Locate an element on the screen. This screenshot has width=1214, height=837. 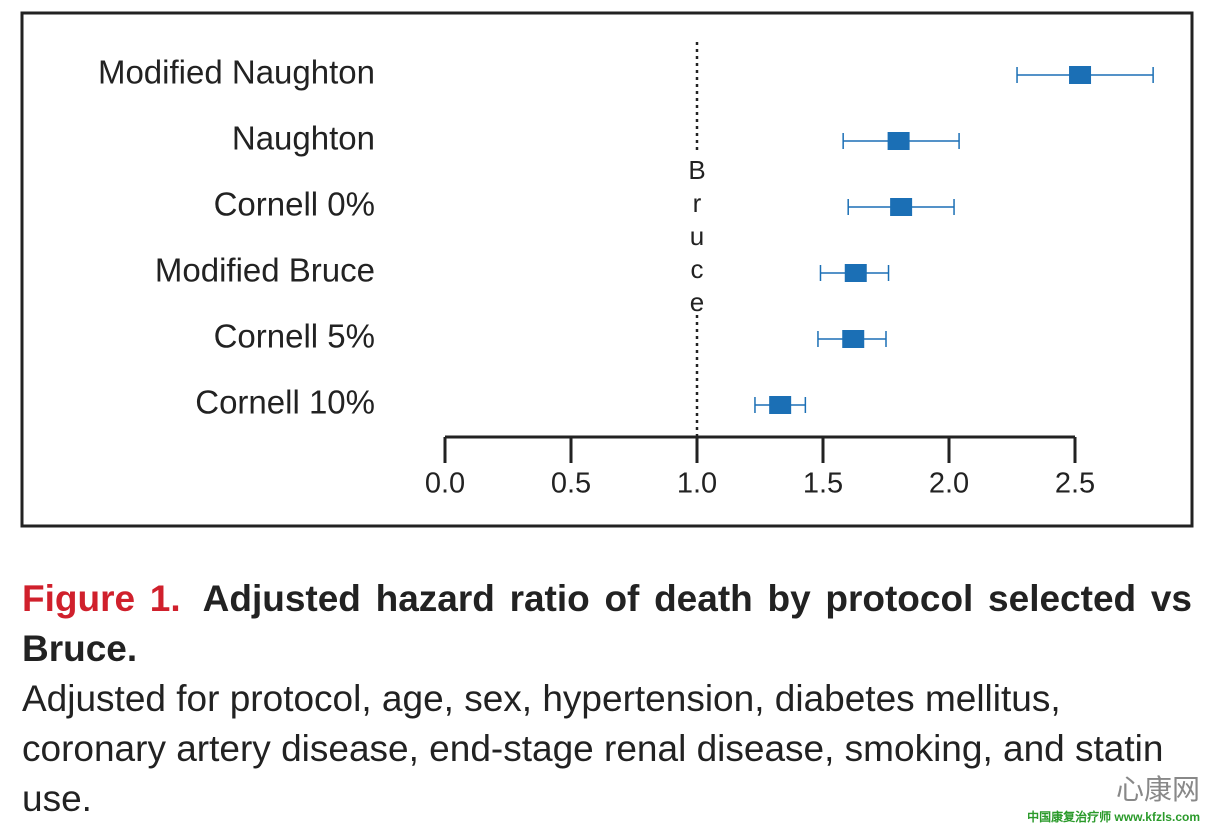
x-tick-label: 1.0 is located at coordinates (697, 484).